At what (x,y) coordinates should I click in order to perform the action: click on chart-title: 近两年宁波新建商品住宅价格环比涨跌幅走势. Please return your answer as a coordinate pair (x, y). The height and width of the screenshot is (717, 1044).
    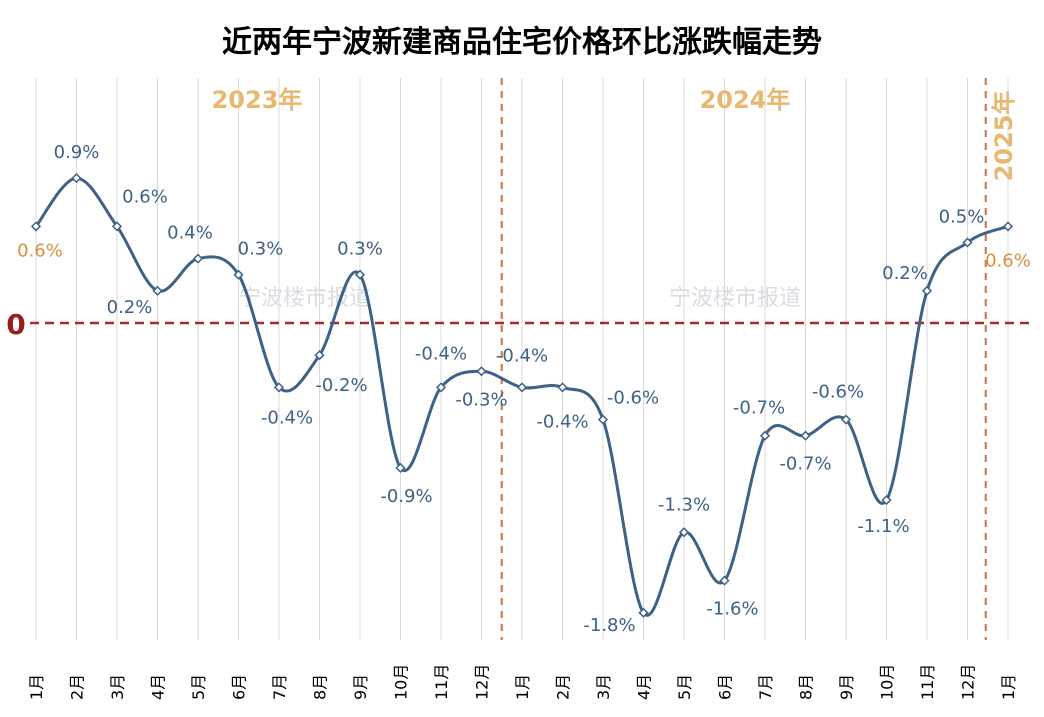
    Looking at the image, I should click on (522, 42).